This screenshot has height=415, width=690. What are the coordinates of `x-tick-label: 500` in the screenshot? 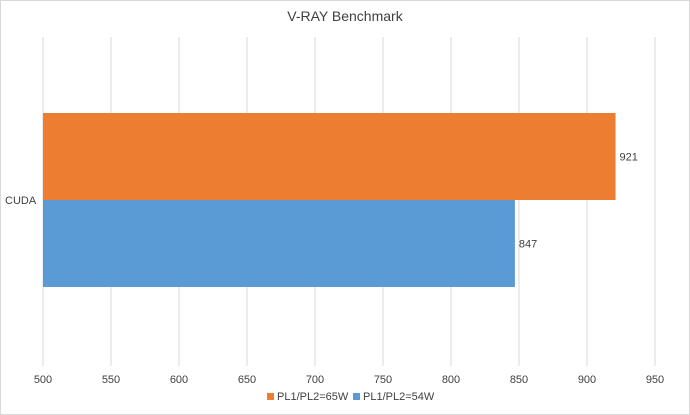 It's located at (43, 380).